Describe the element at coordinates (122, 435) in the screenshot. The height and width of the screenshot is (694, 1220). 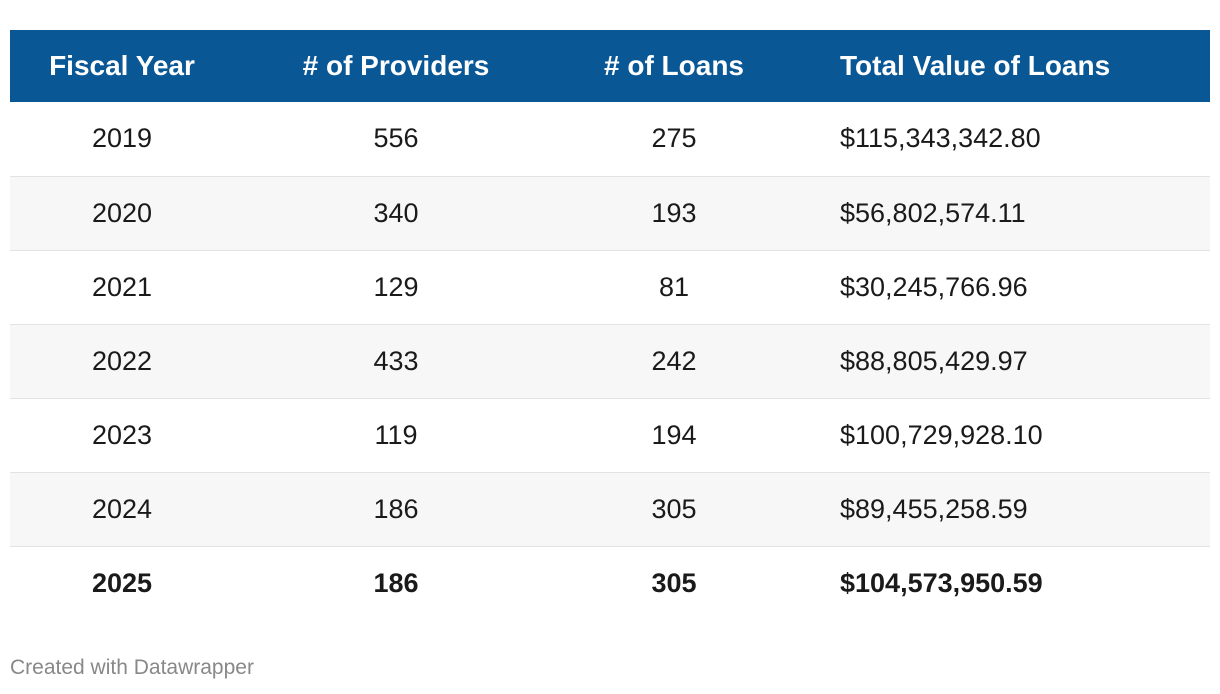
I see `cell-fiscal-year: 2023` at that location.